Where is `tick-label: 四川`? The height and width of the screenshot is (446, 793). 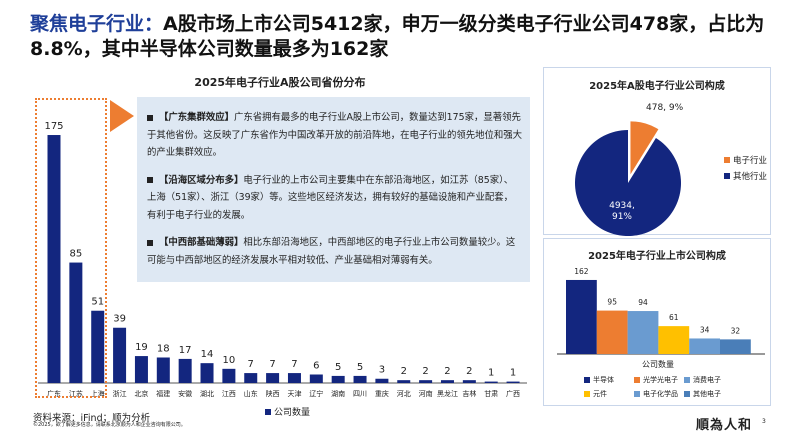
tick-label: 四川 is located at coordinates (360, 394).